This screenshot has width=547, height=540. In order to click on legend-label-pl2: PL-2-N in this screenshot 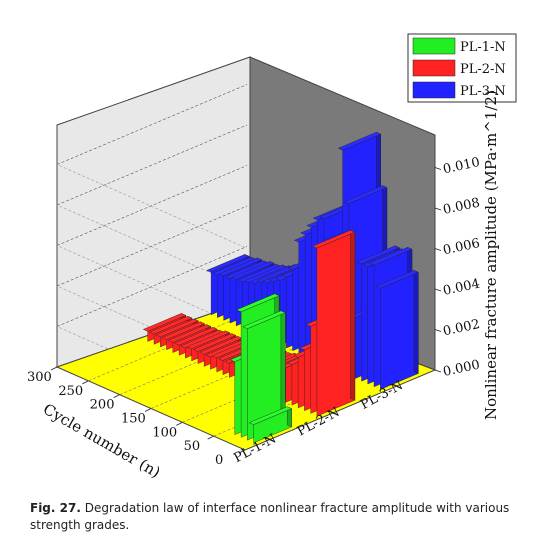, I will do `click(483, 69)`.